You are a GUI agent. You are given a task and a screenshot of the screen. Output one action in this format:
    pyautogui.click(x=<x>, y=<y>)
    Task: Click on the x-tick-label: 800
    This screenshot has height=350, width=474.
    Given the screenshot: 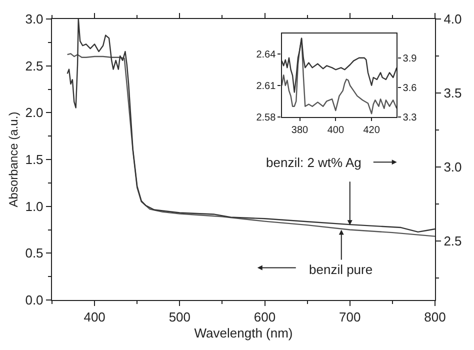 What is the action you would take?
    pyautogui.click(x=435, y=317)
    